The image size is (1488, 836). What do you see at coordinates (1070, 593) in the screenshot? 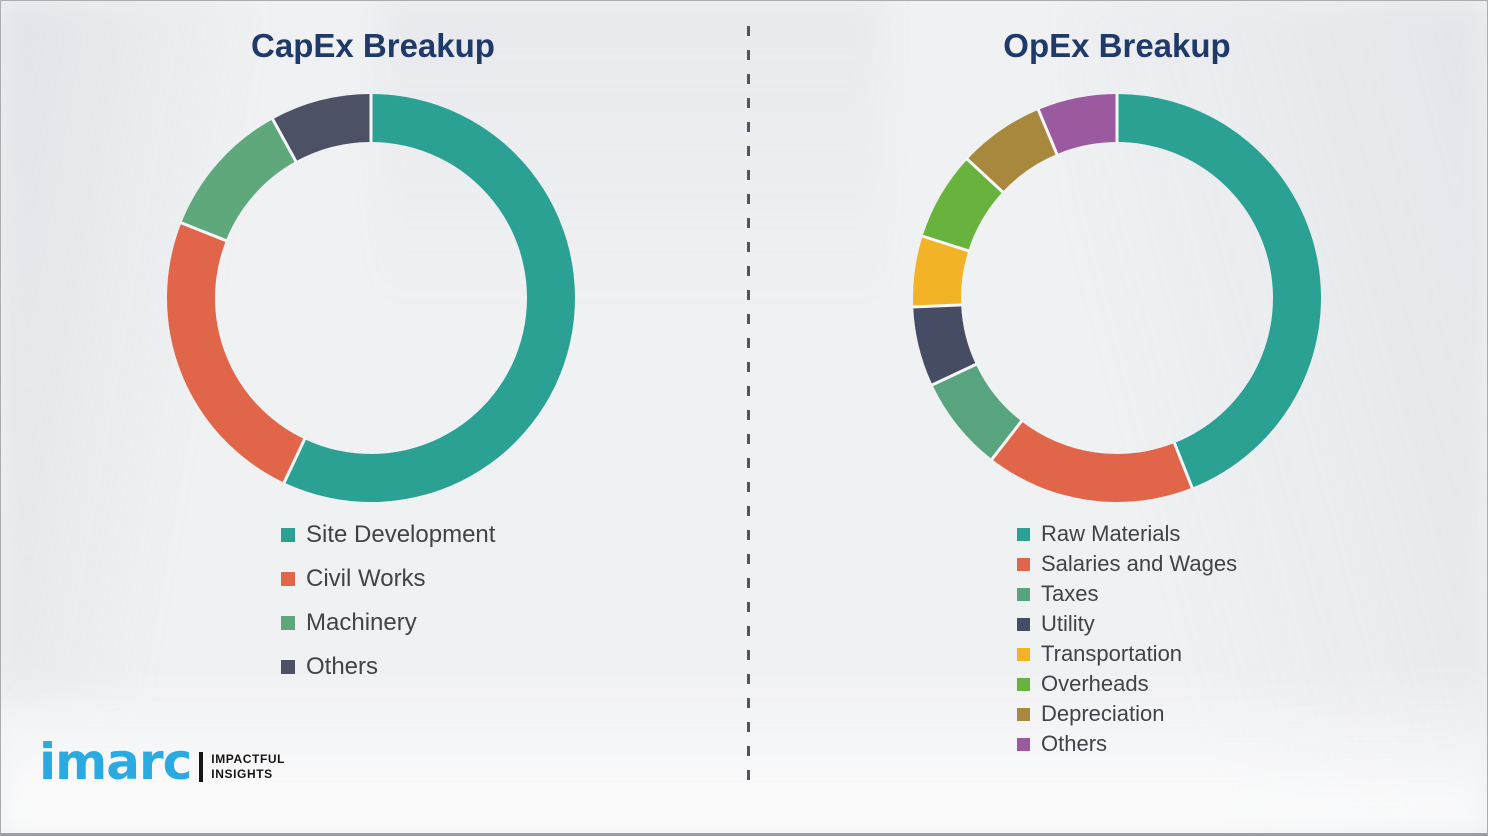
I see `legend-label: Taxes` at bounding box center [1070, 593].